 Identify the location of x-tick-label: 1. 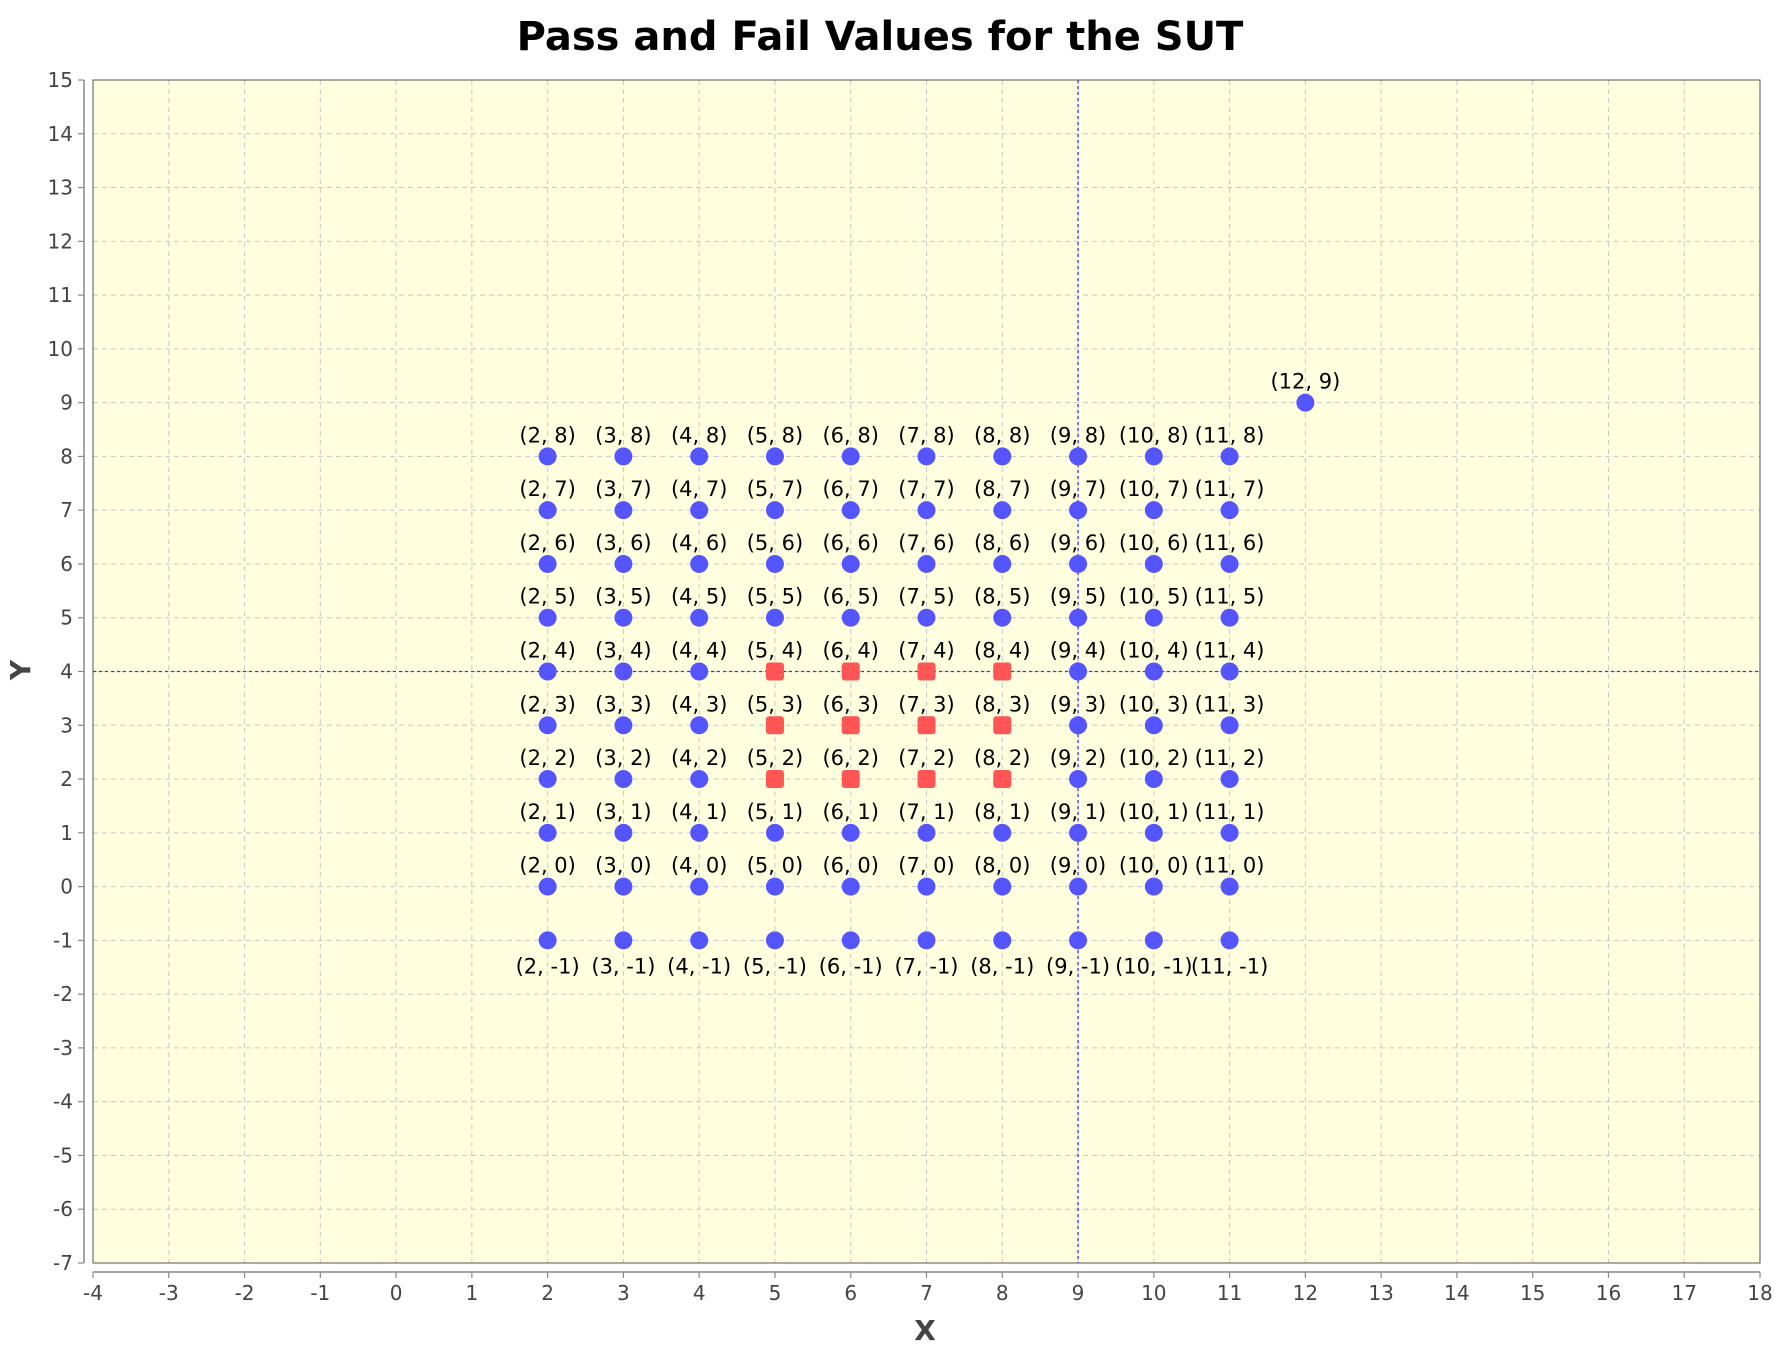
(471, 1293).